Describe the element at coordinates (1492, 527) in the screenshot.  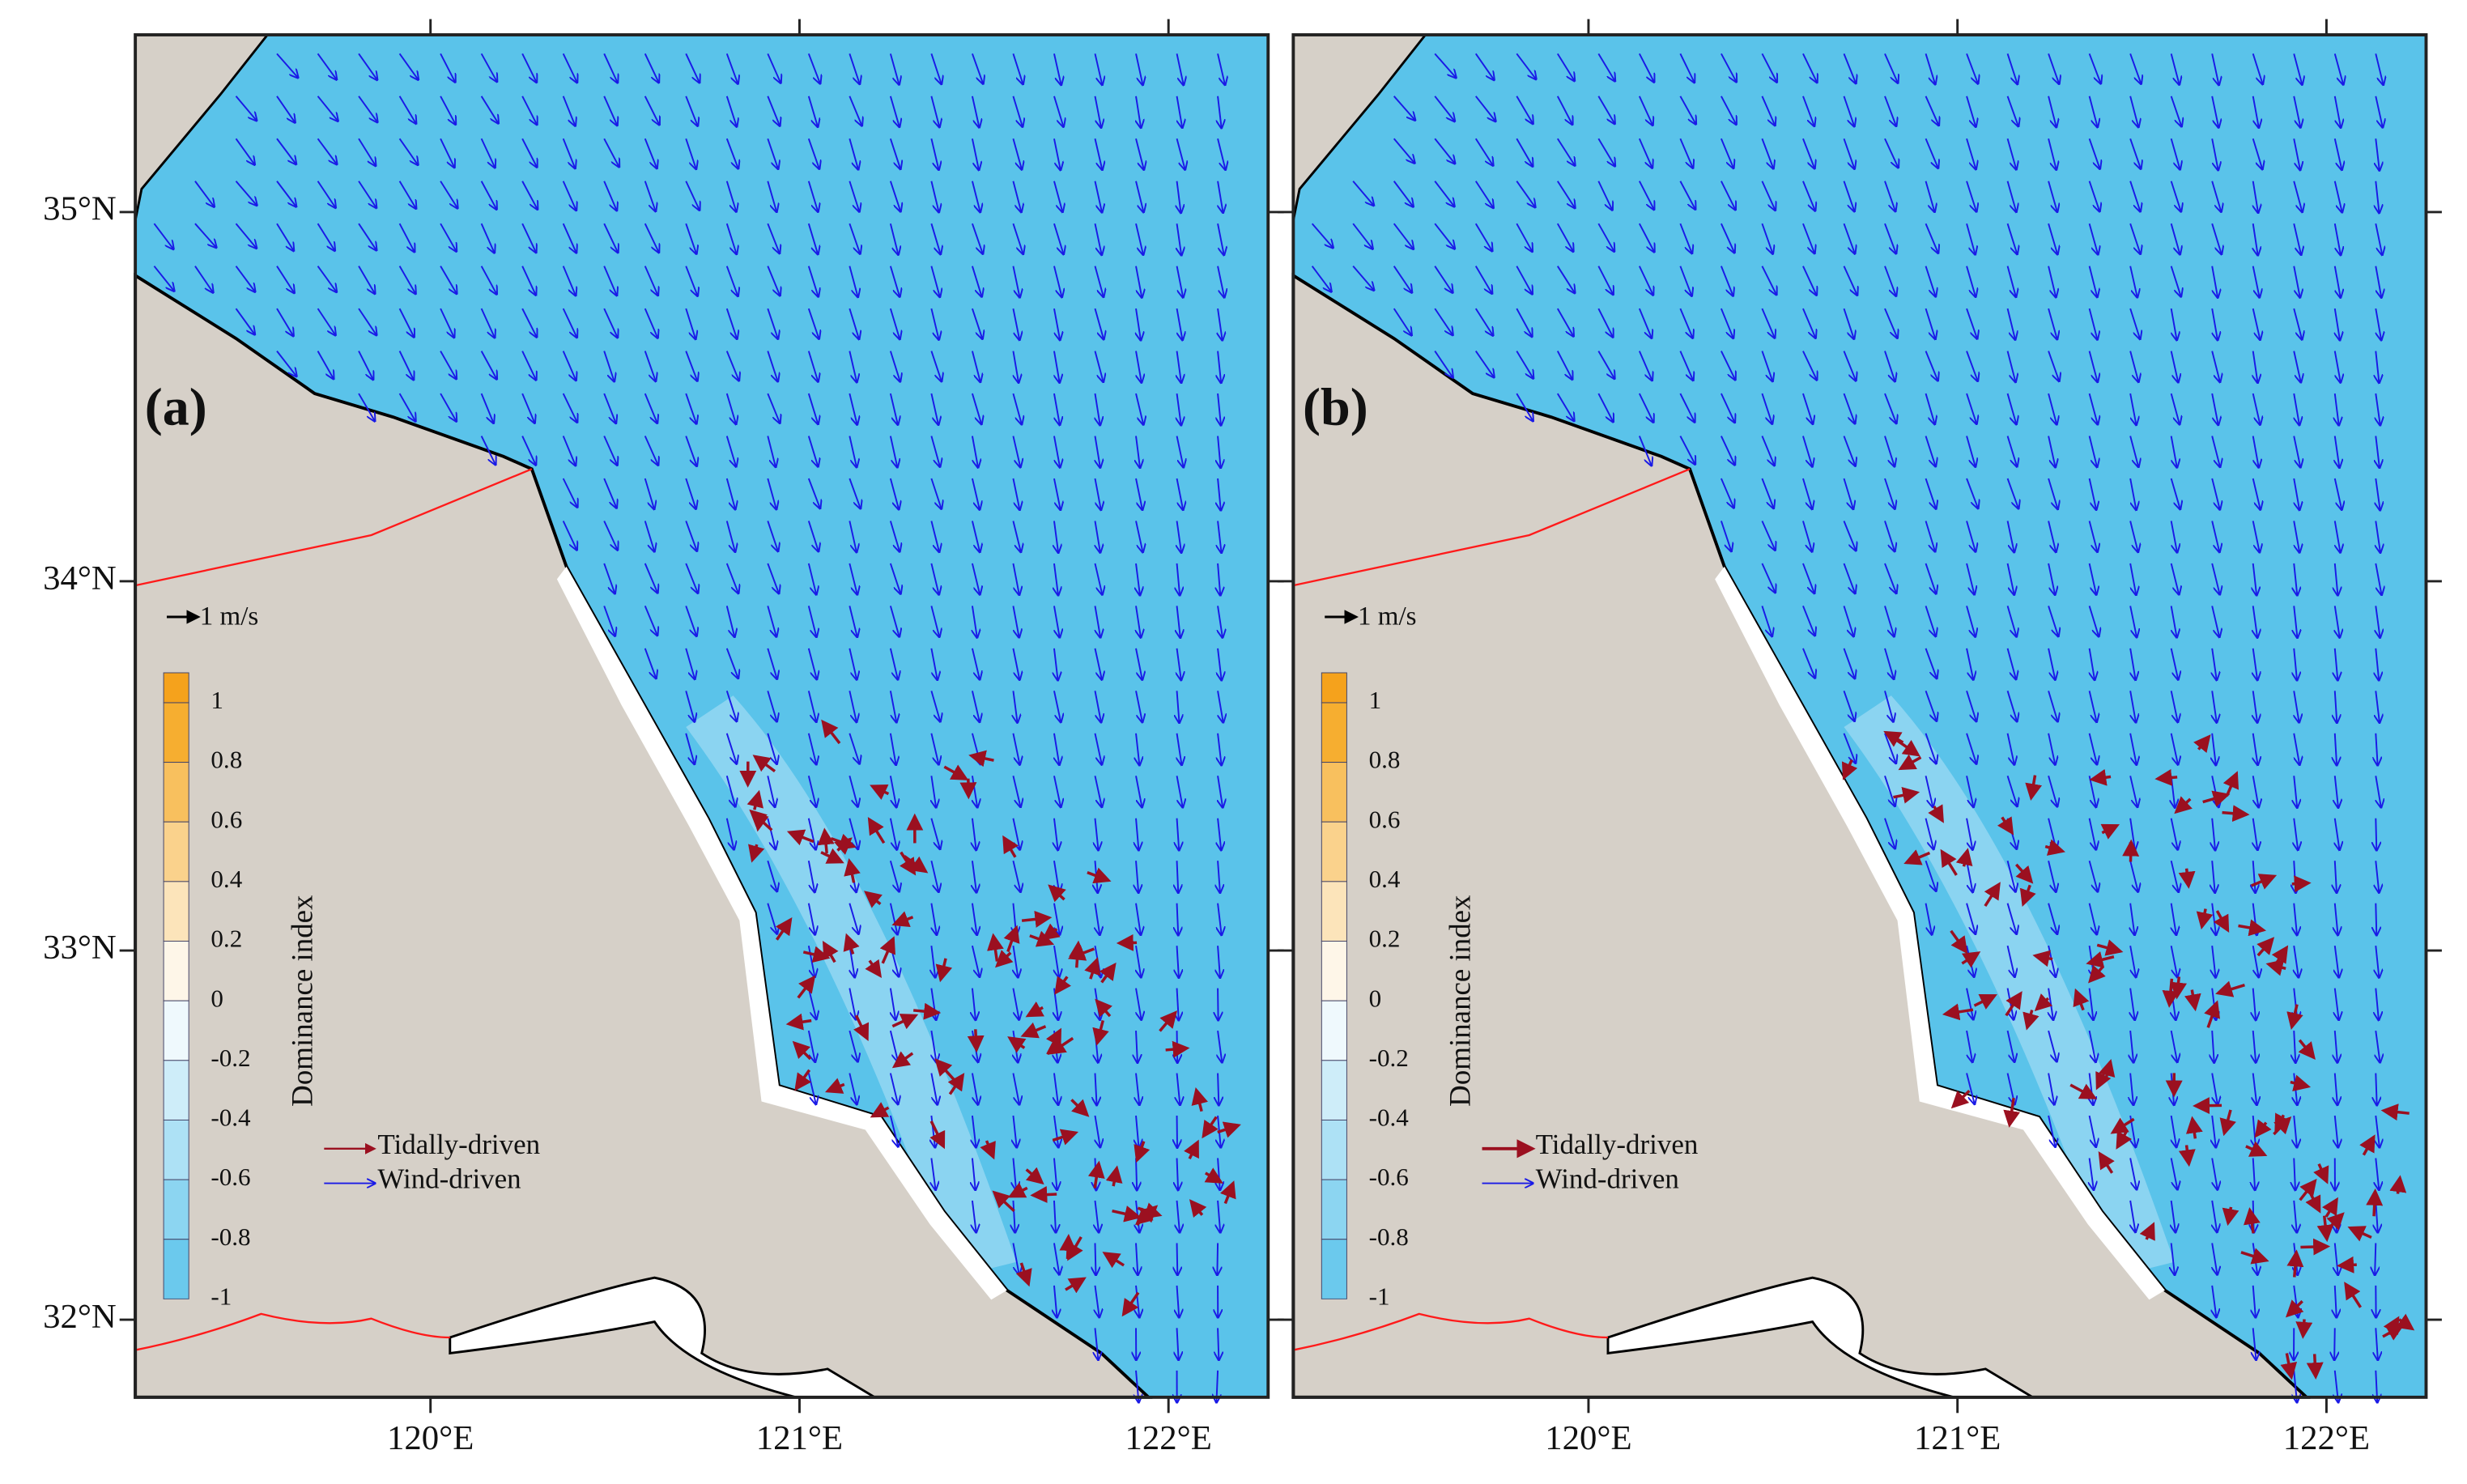
I see `boundary-line` at that location.